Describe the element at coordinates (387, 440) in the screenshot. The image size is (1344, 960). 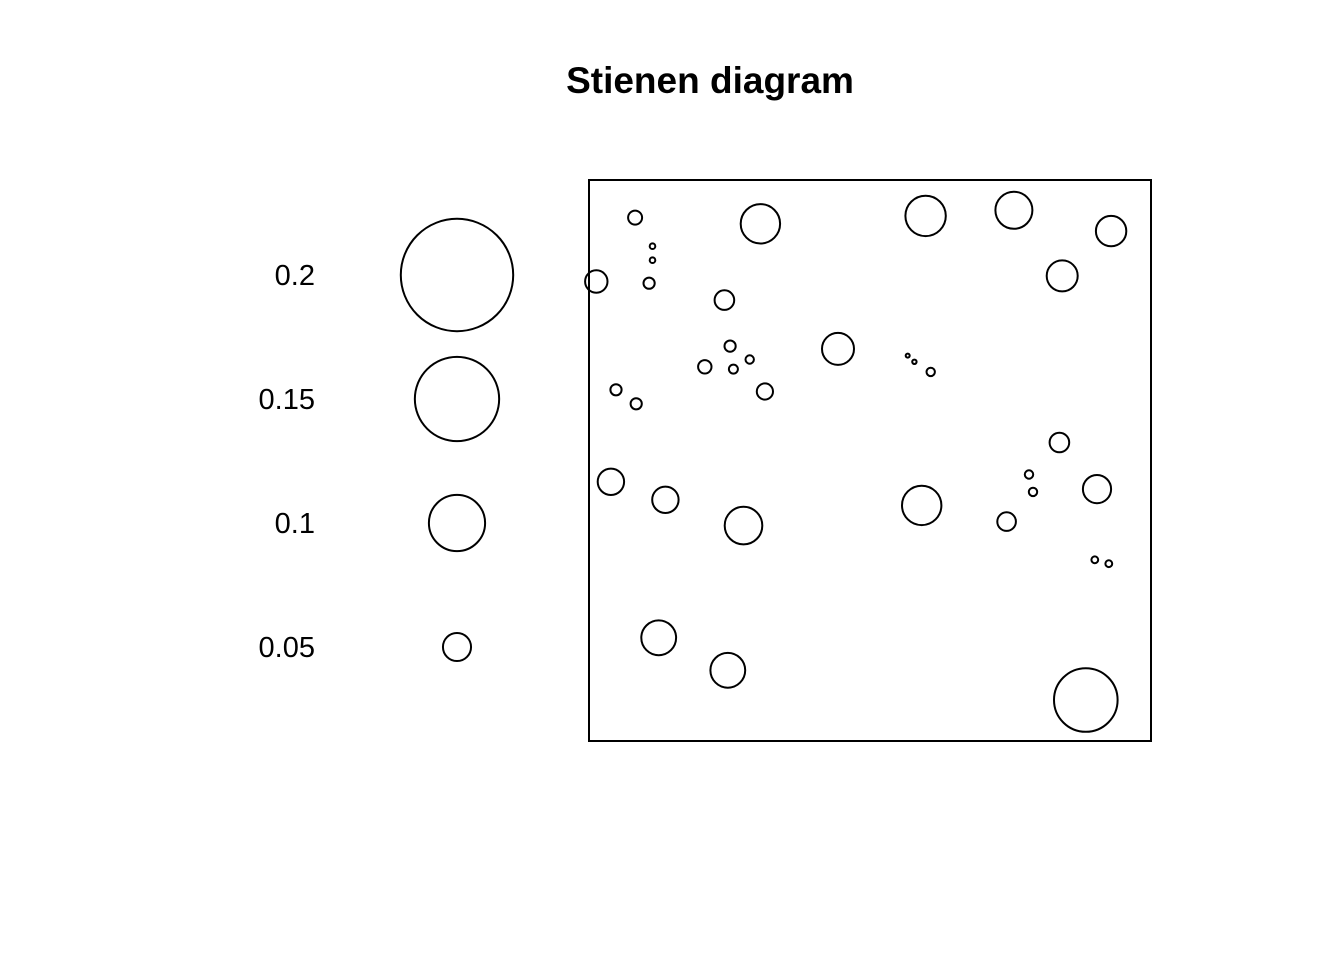
I see `size-legend: 0.2 0.15 0.1 0.05` at that location.